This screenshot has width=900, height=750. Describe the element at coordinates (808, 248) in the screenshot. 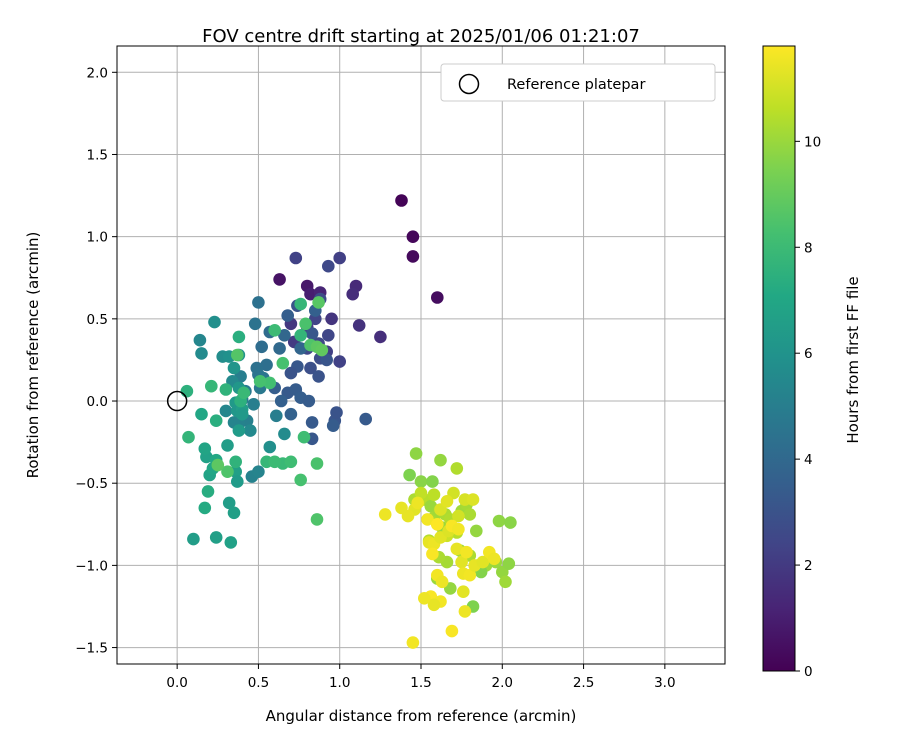

I see `colorbar-tick-label: 8` at that location.